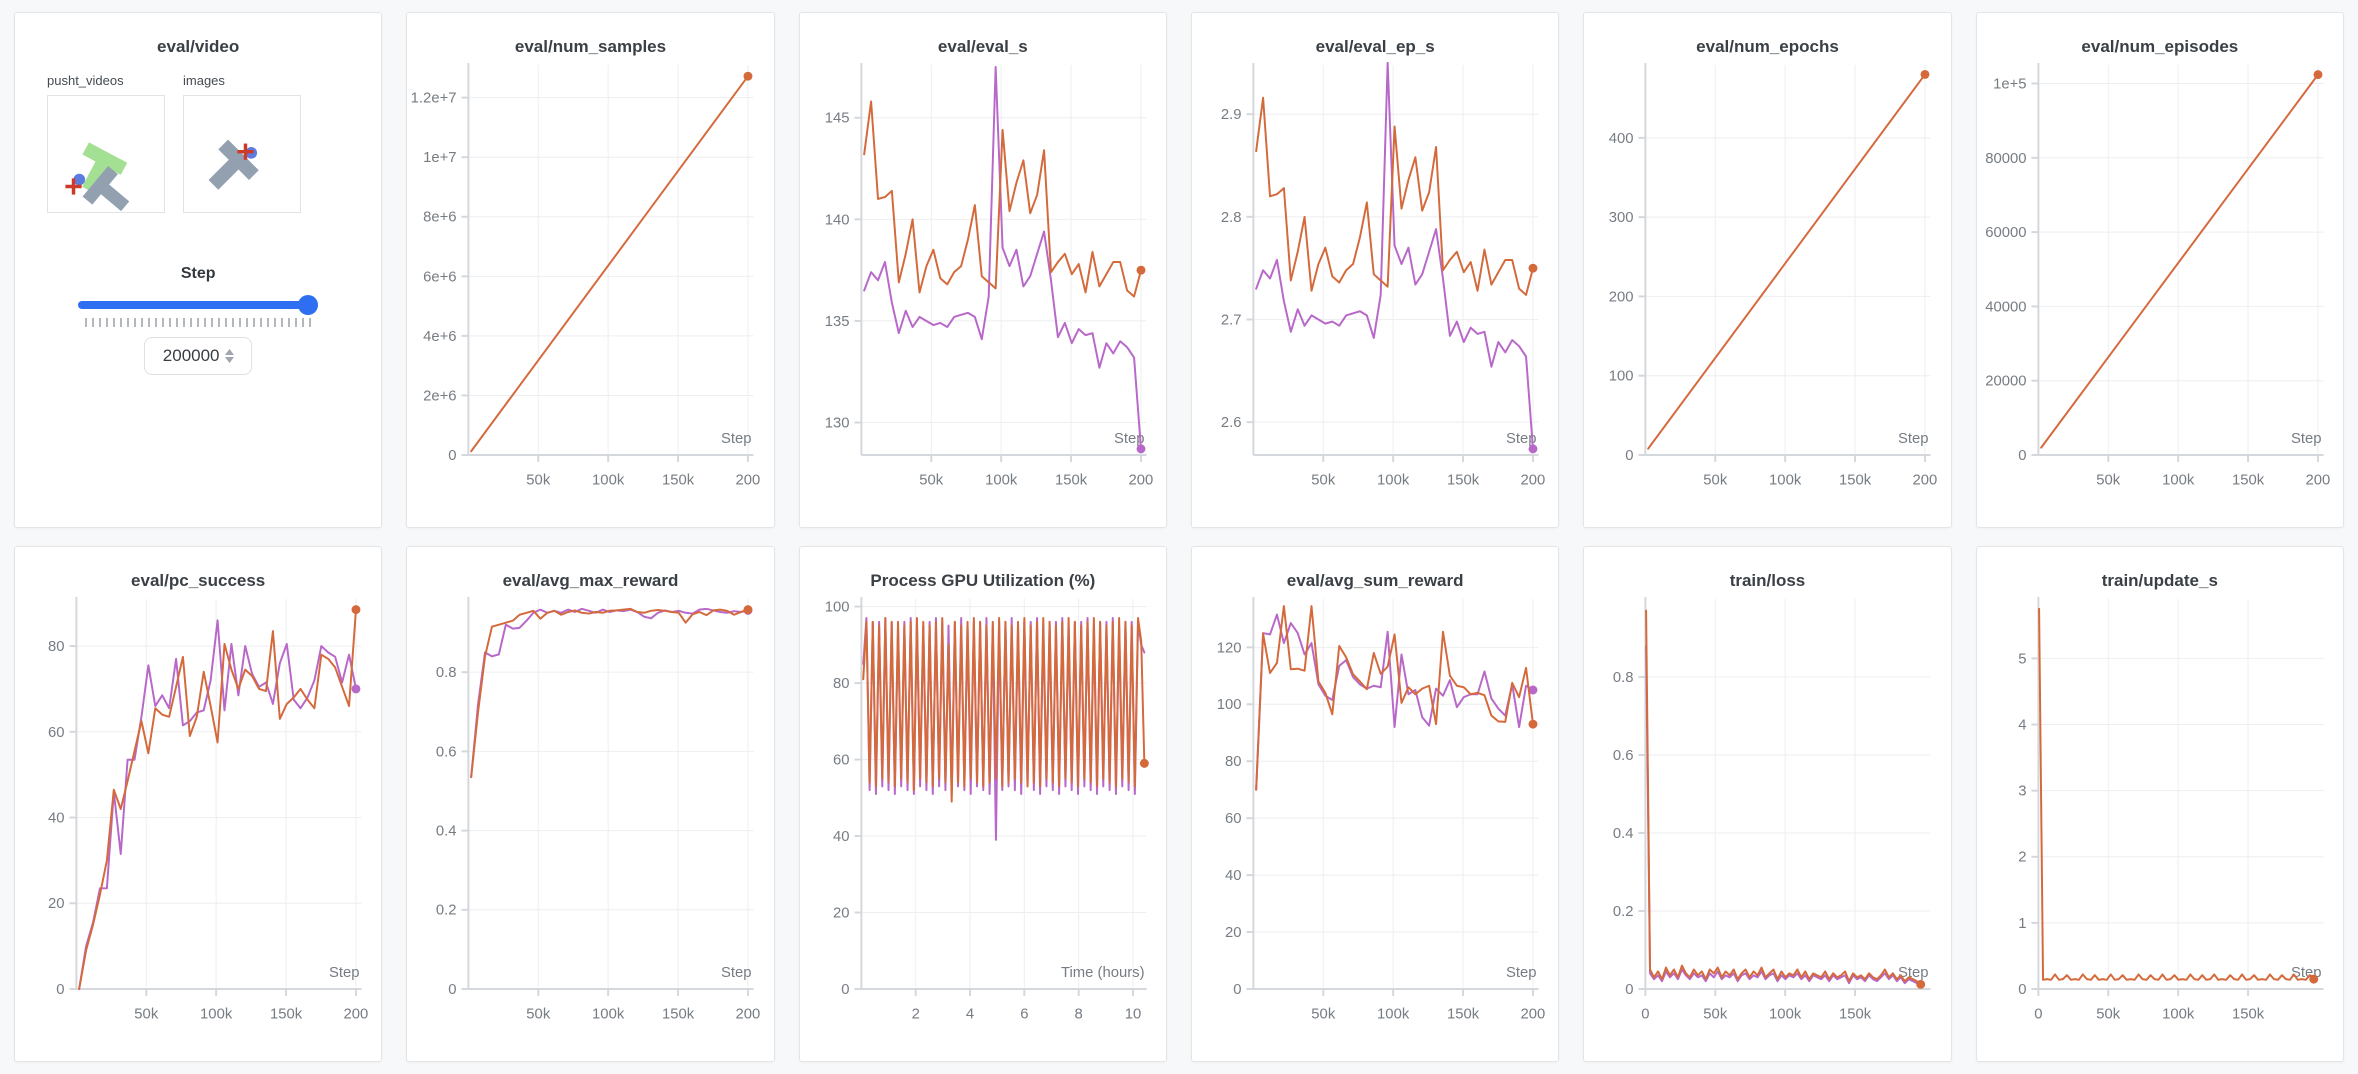 The width and height of the screenshot is (2358, 1074). I want to click on line-chart-eval-s: 130 135 140 145 50k 100k 150k 200 Step, so click(983, 281).